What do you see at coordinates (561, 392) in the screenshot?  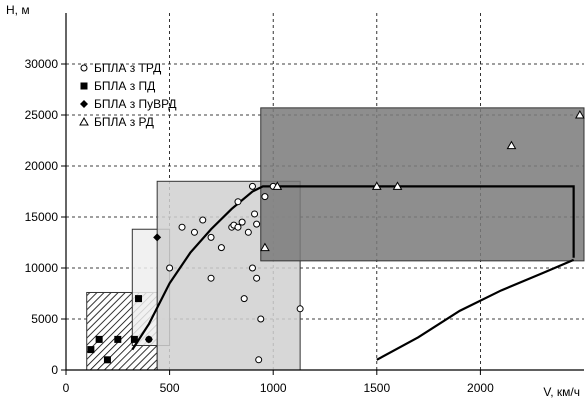 I see `x-axis-label: V, км/ч` at bounding box center [561, 392].